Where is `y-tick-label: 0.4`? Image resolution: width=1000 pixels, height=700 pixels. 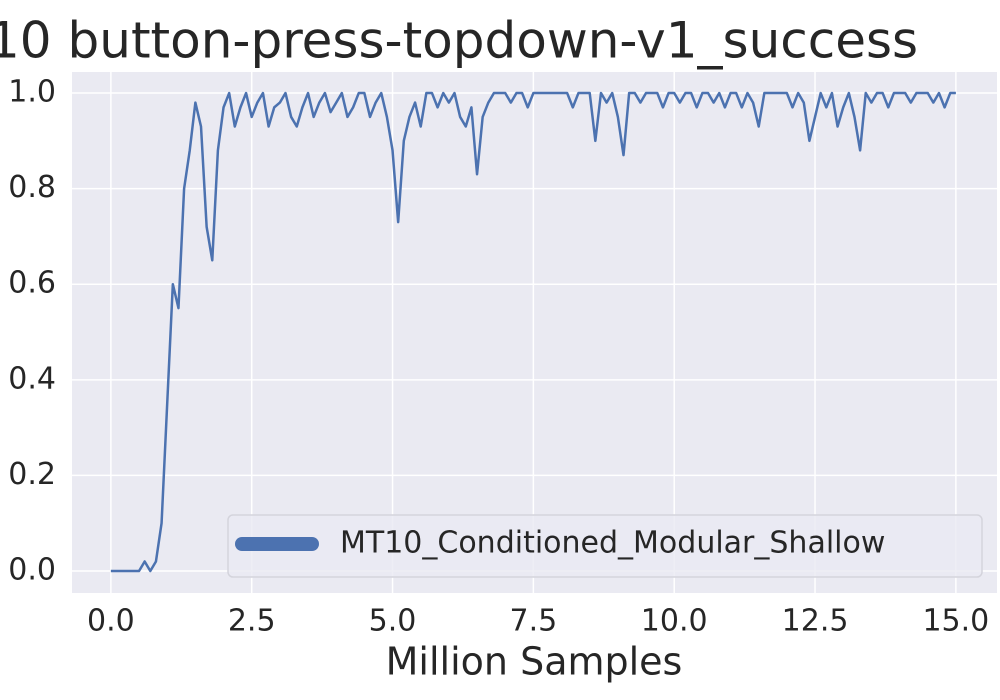
y-tick-label: 0.4 is located at coordinates (32, 378).